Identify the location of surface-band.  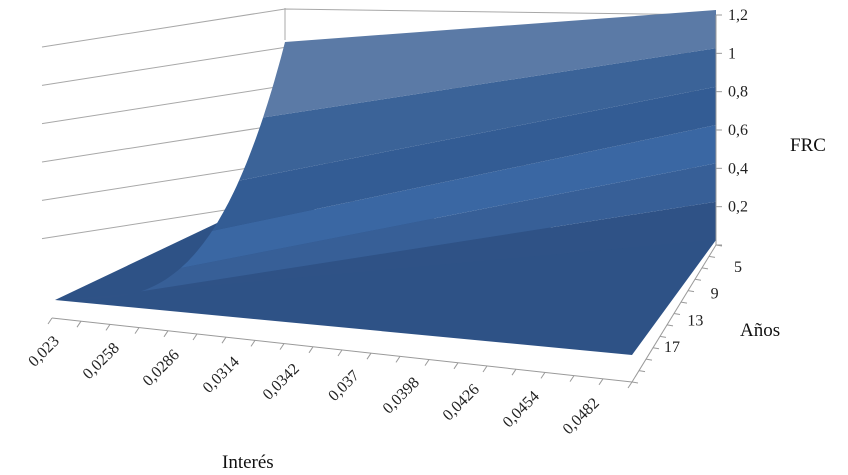
(489, 64).